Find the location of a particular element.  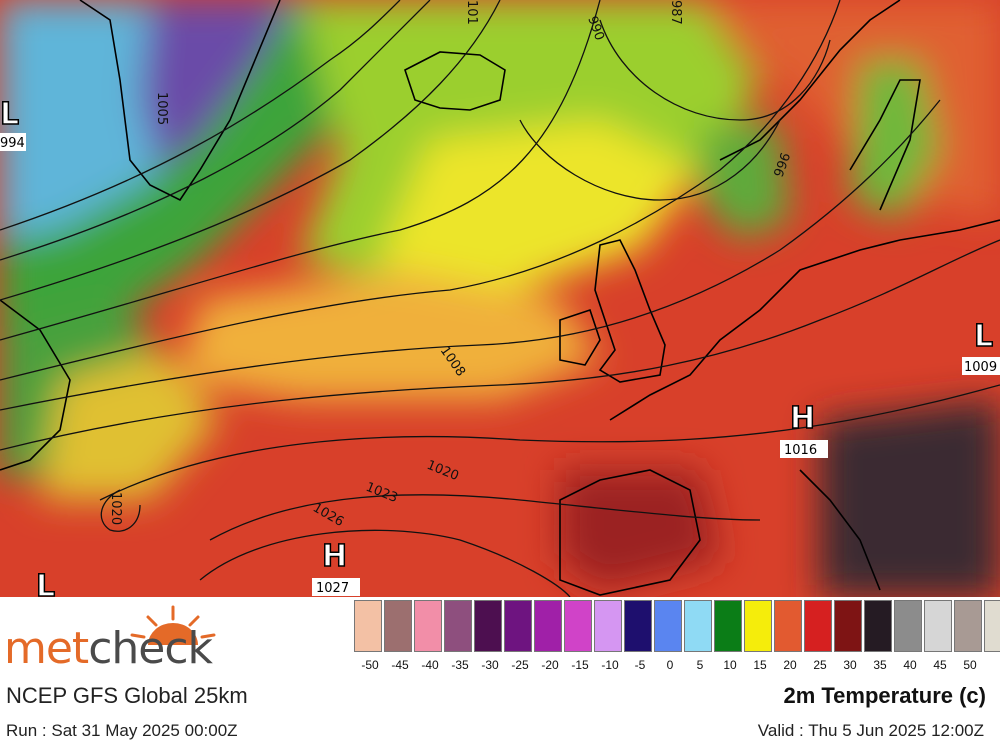

europe-coast is located at coordinates (804, 320).